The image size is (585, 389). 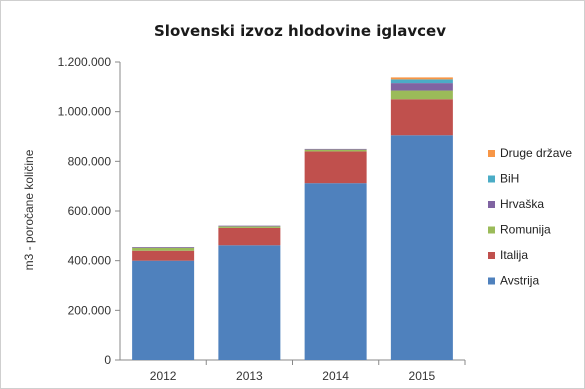 What do you see at coordinates (249, 376) in the screenshot?
I see `x-tick-label: 2013` at bounding box center [249, 376].